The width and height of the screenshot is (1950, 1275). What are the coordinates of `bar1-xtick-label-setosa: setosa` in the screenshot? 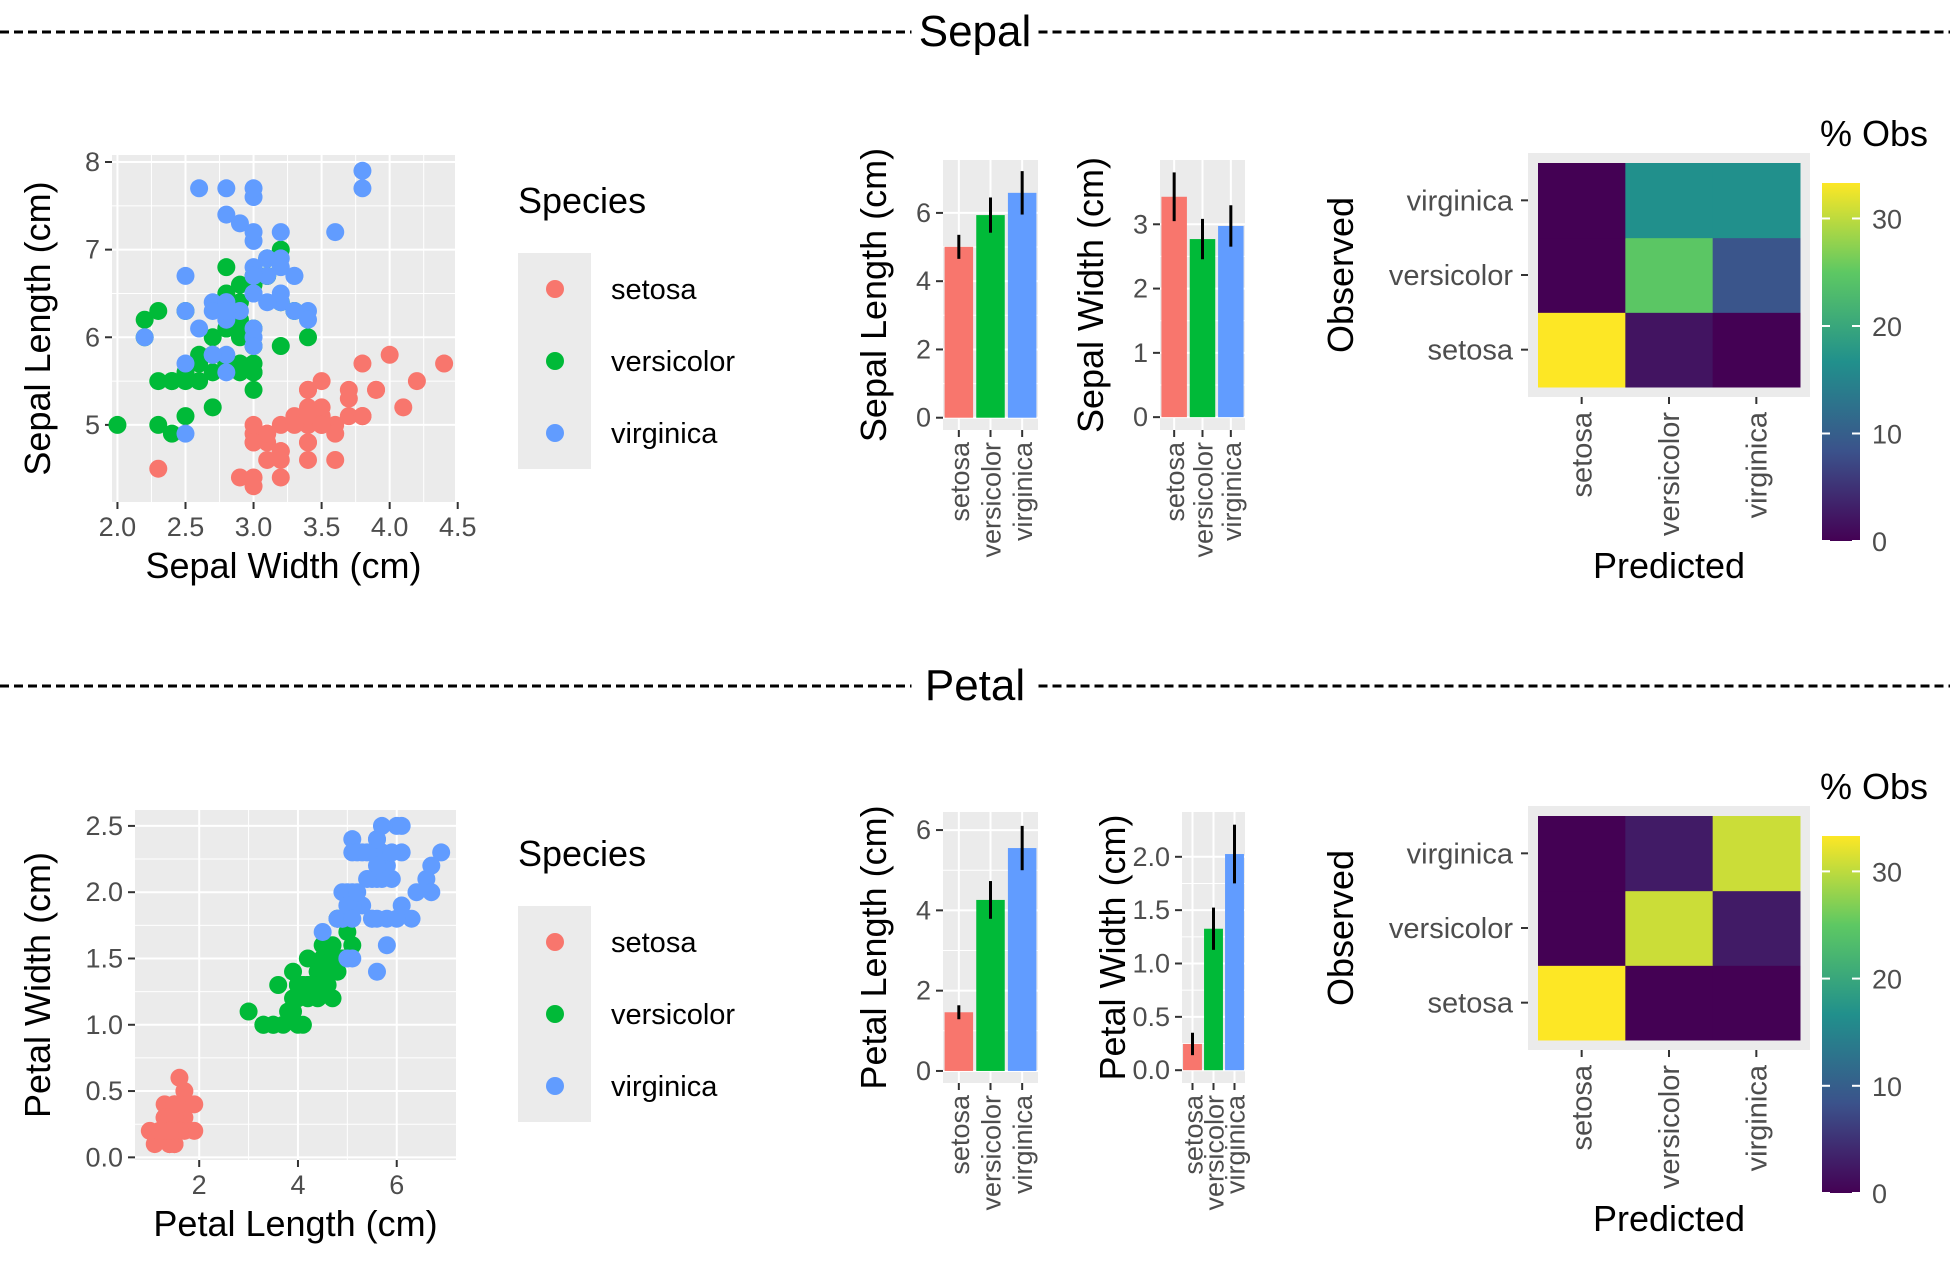 It's located at (960, 1134).